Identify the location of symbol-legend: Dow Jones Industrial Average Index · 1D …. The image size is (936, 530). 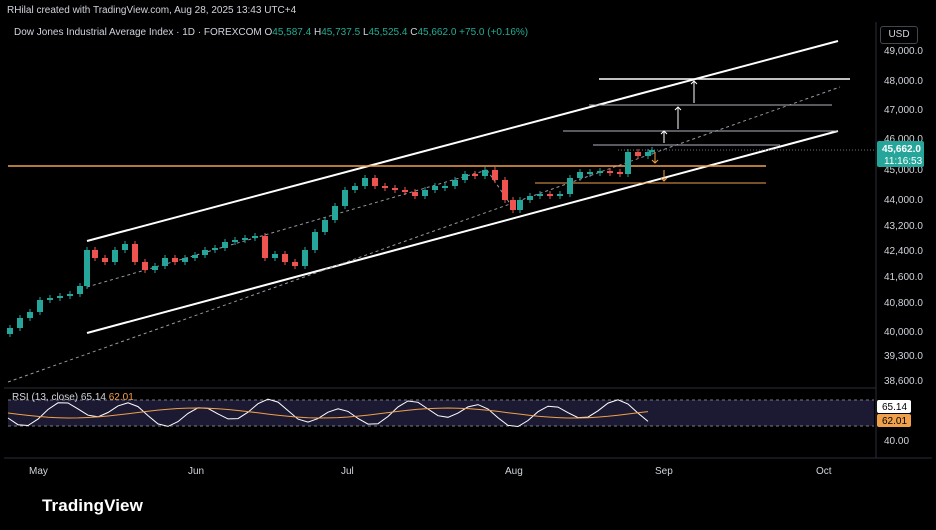
(271, 32).